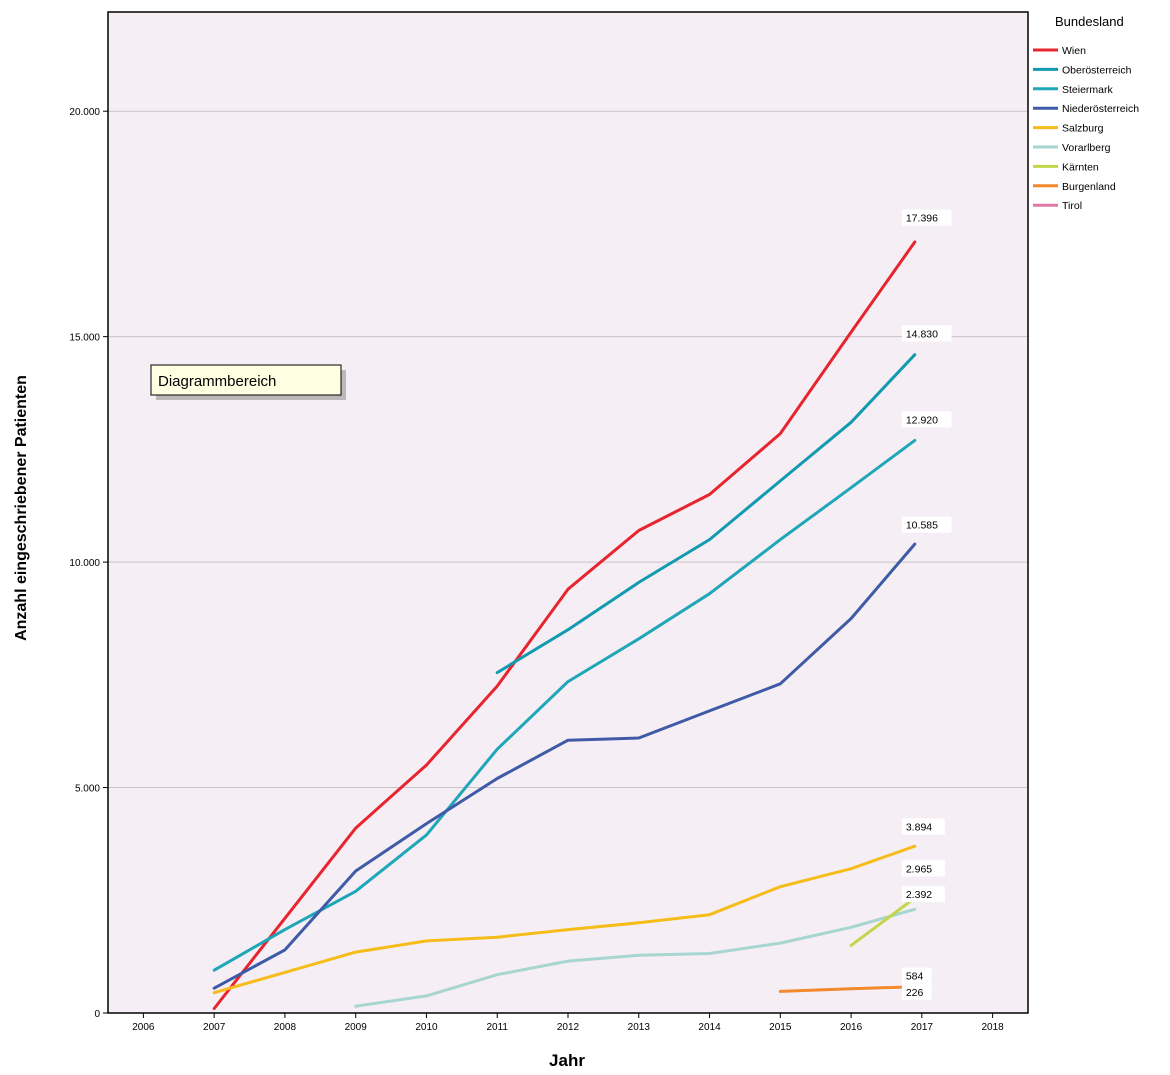 The image size is (1170, 1075). Describe the element at coordinates (1080, 167) in the screenshot. I see `legend-label: Kärnten` at that location.